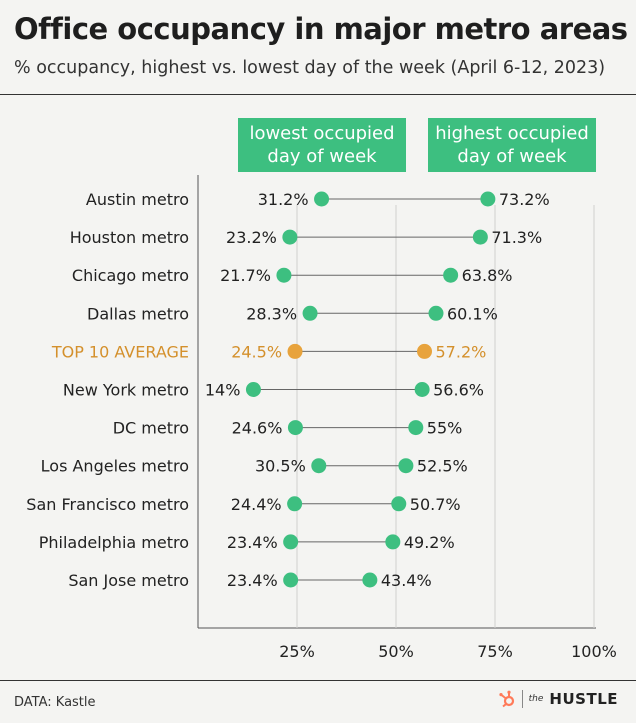 This screenshot has width=636, height=723. What do you see at coordinates (128, 580) in the screenshot?
I see `row-label: San Jose metro` at bounding box center [128, 580].